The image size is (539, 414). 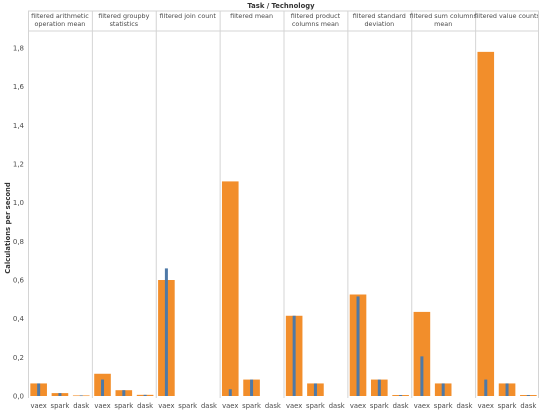 What do you see at coordinates (18, 165) in the screenshot?
I see `y-tick-label: 1,2` at bounding box center [18, 165].